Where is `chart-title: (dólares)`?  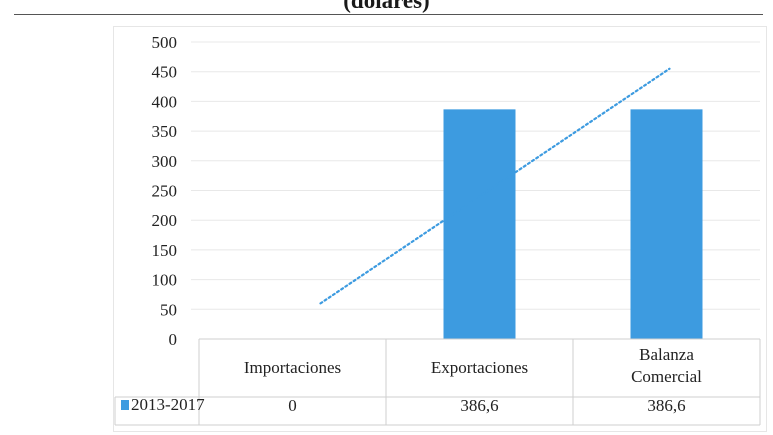
chart-title: (dólares) is located at coordinates (386, 6).